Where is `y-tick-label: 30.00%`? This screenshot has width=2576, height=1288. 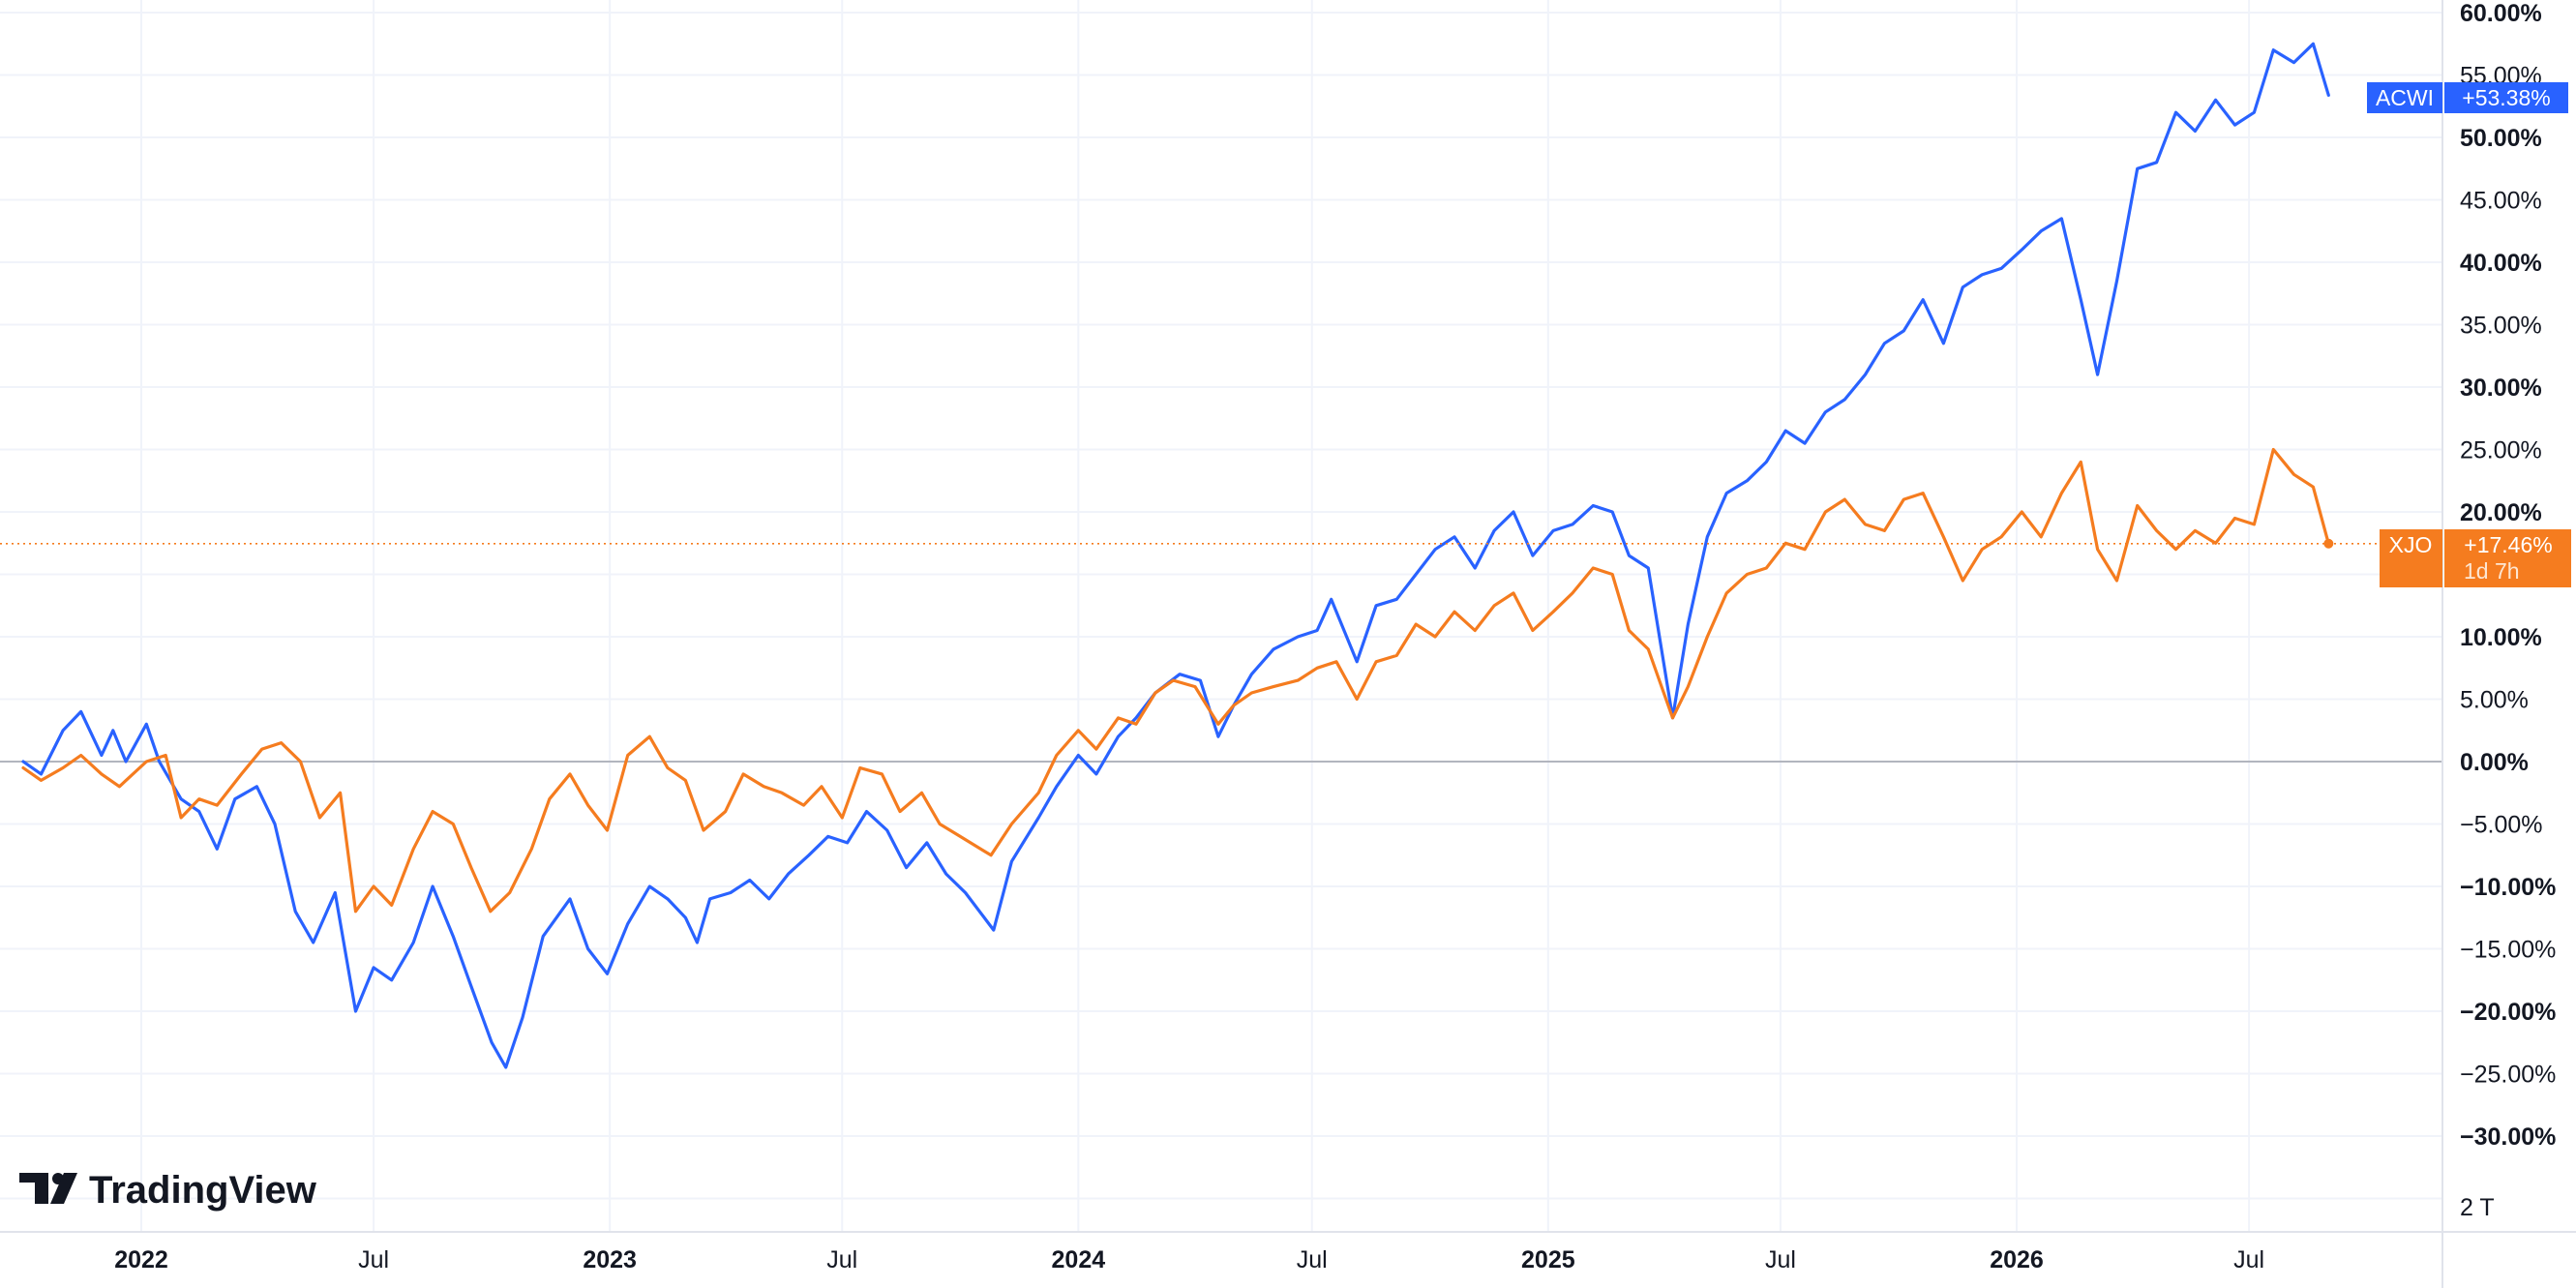
y-tick-label: 30.00% is located at coordinates (2501, 388).